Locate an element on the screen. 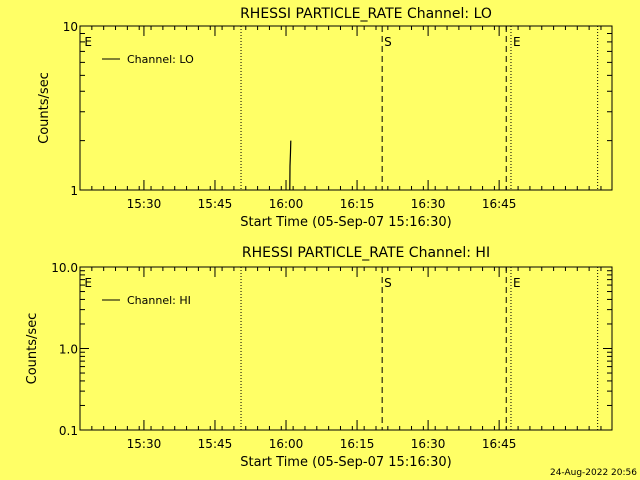  chart-title: RHESSI PARTICLE_RATE Channel: LO is located at coordinates (366, 14).